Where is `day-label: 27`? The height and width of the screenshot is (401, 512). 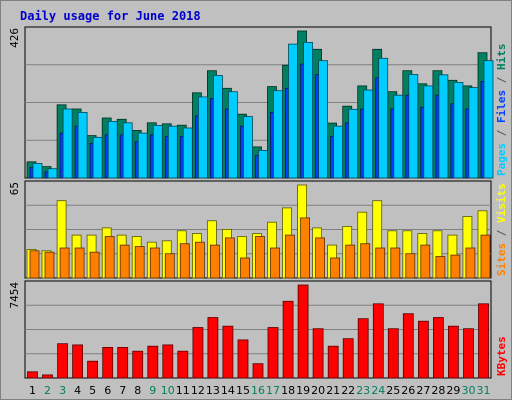 day-label: 27 is located at coordinates (423, 390).